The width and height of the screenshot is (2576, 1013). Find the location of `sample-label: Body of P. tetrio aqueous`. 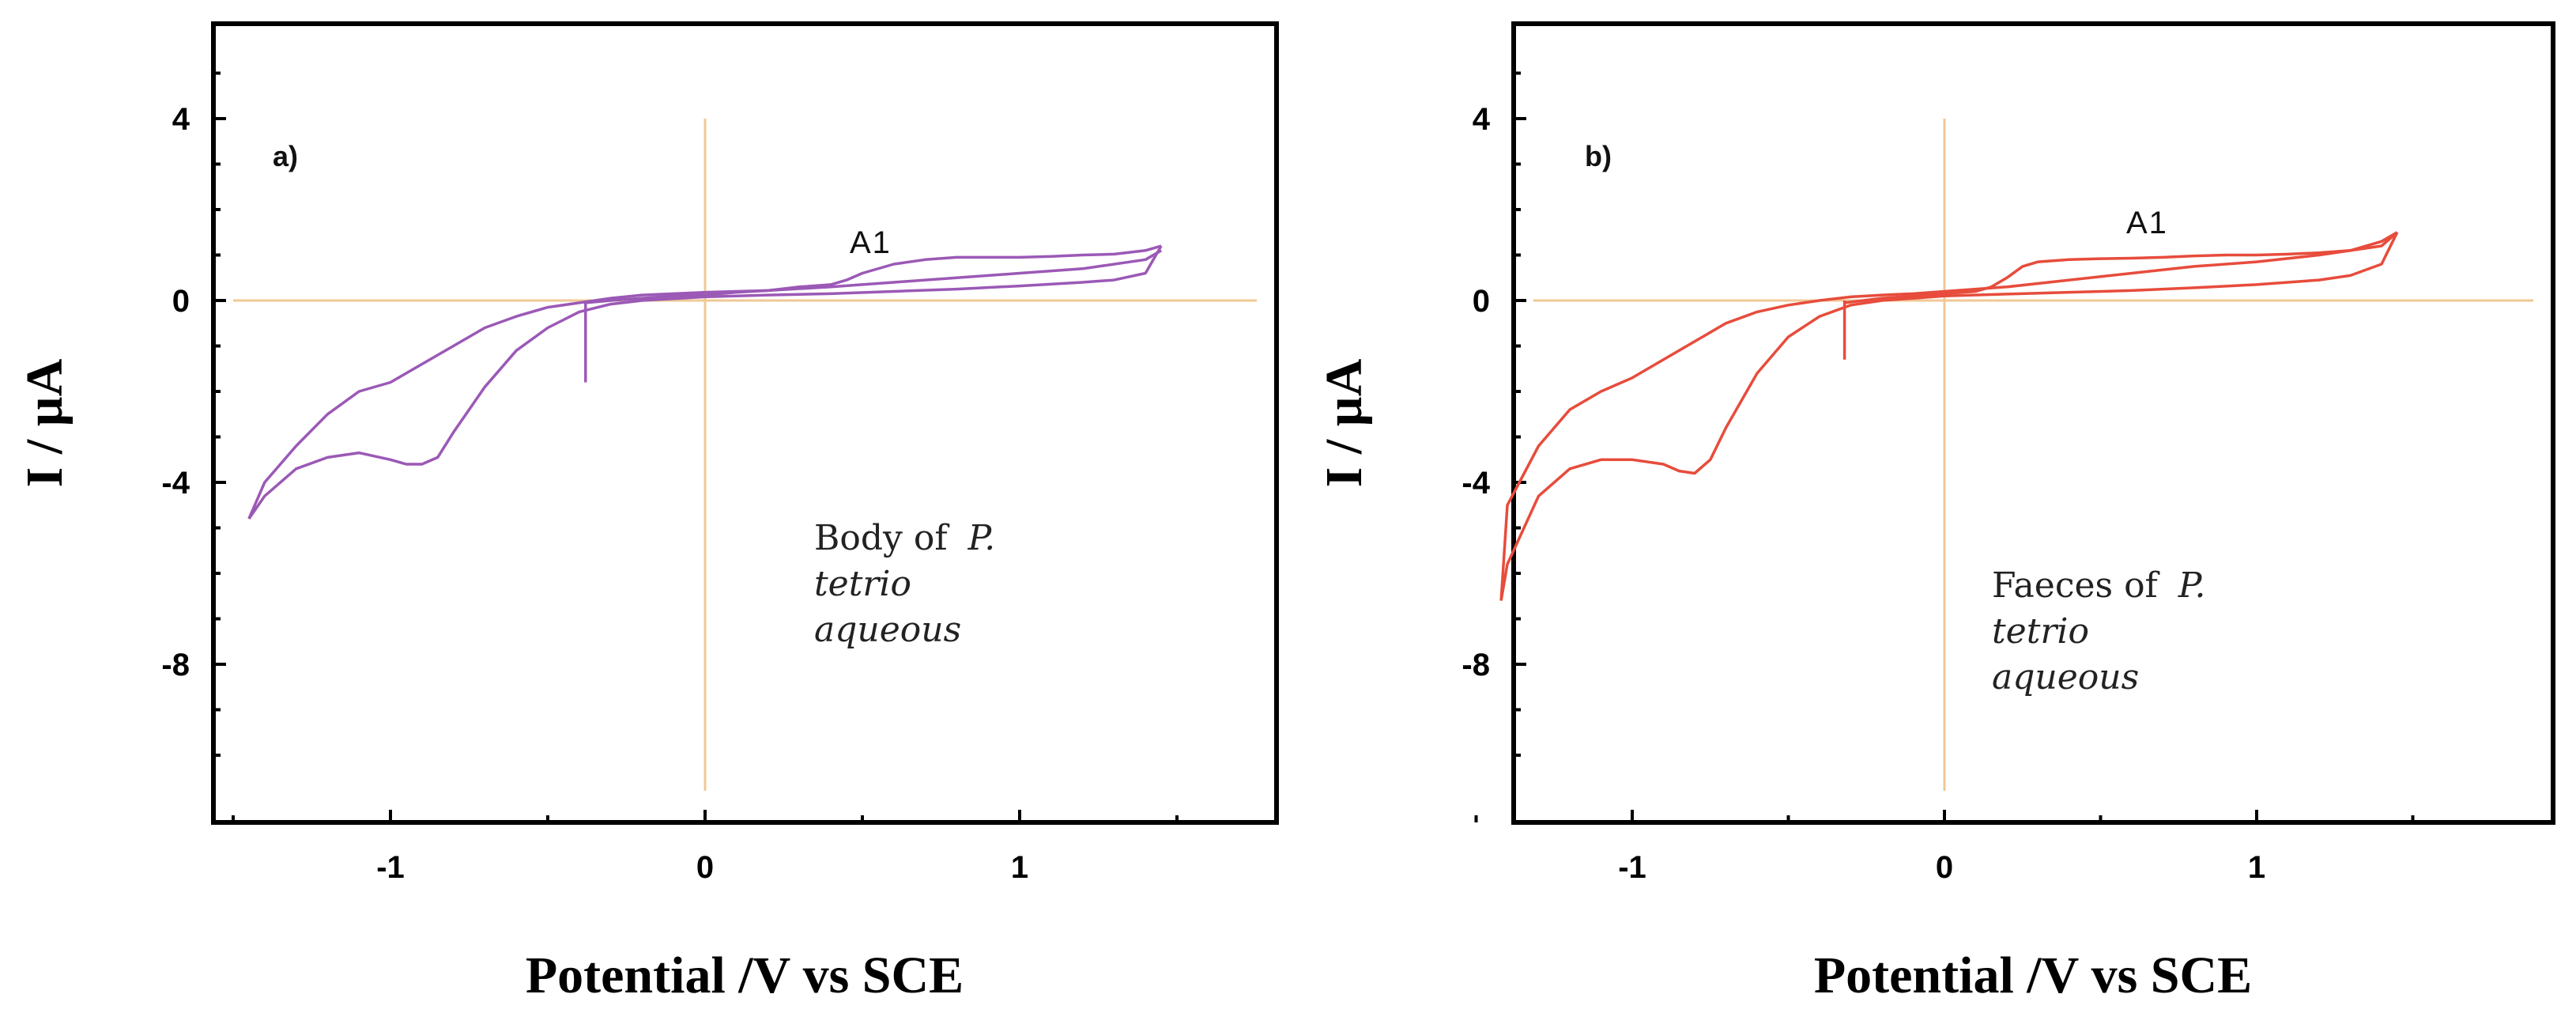

sample-label: Body of P. tetrio aqueous is located at coordinates (910, 584).